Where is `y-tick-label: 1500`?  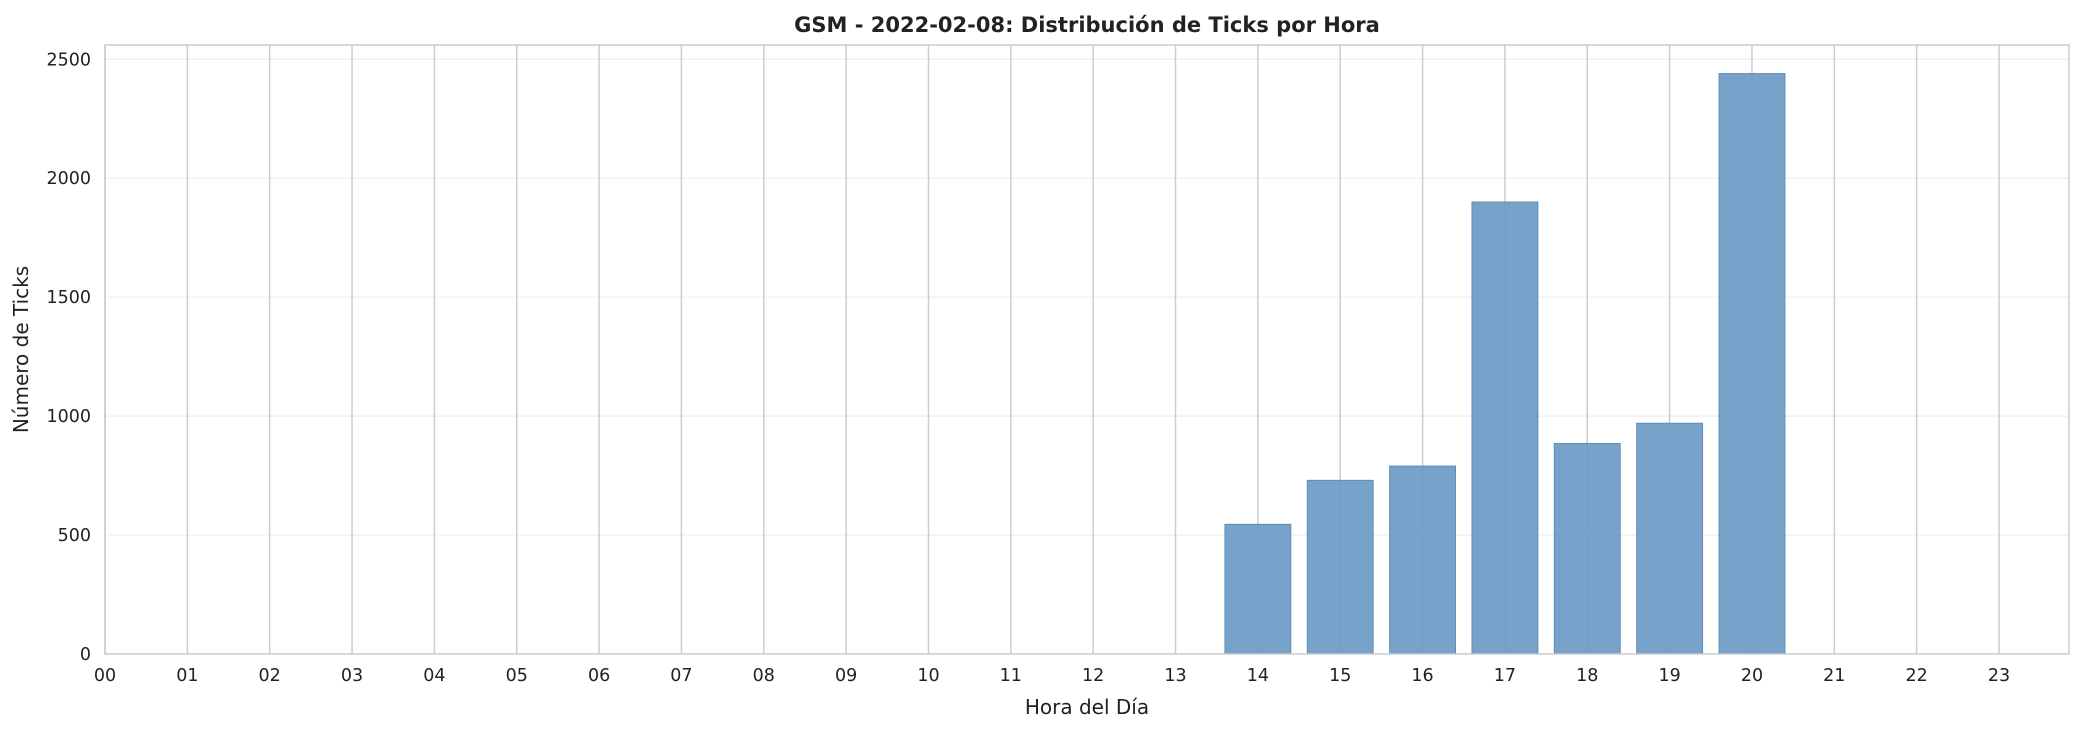
y-tick-label: 1500 is located at coordinates (68, 298).